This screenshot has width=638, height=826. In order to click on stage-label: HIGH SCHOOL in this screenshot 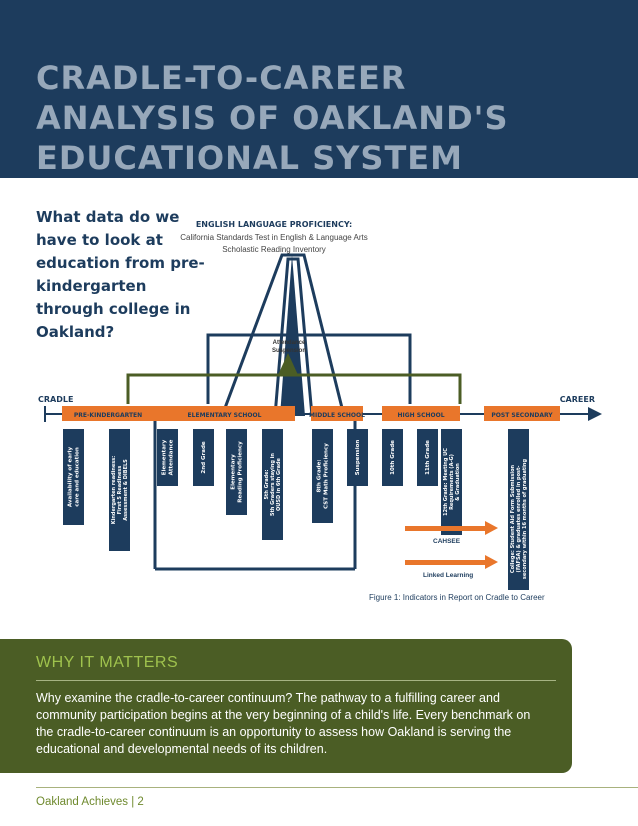, I will do `click(420, 415)`.